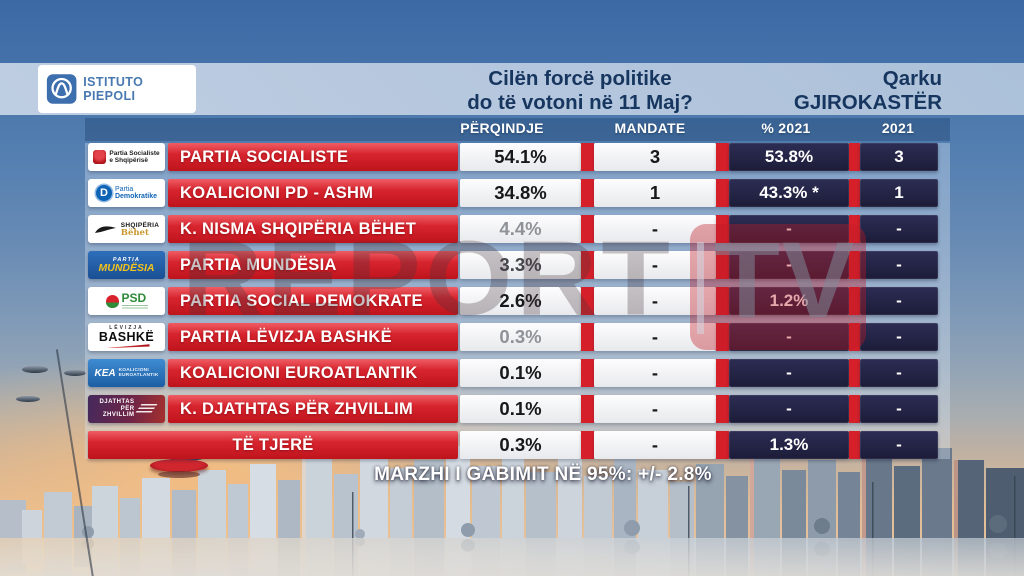  Describe the element at coordinates (912, 78) in the screenshot. I see `region-label: Qarku` at that location.